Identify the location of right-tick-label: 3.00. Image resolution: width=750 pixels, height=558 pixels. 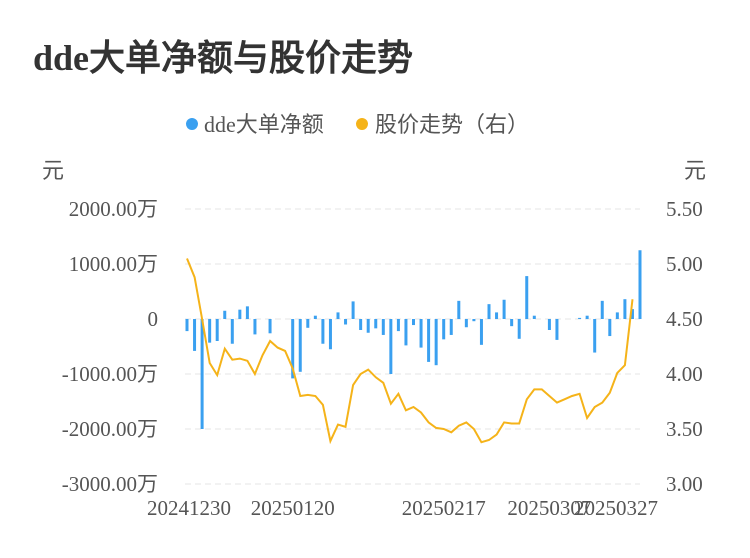
(684, 484).